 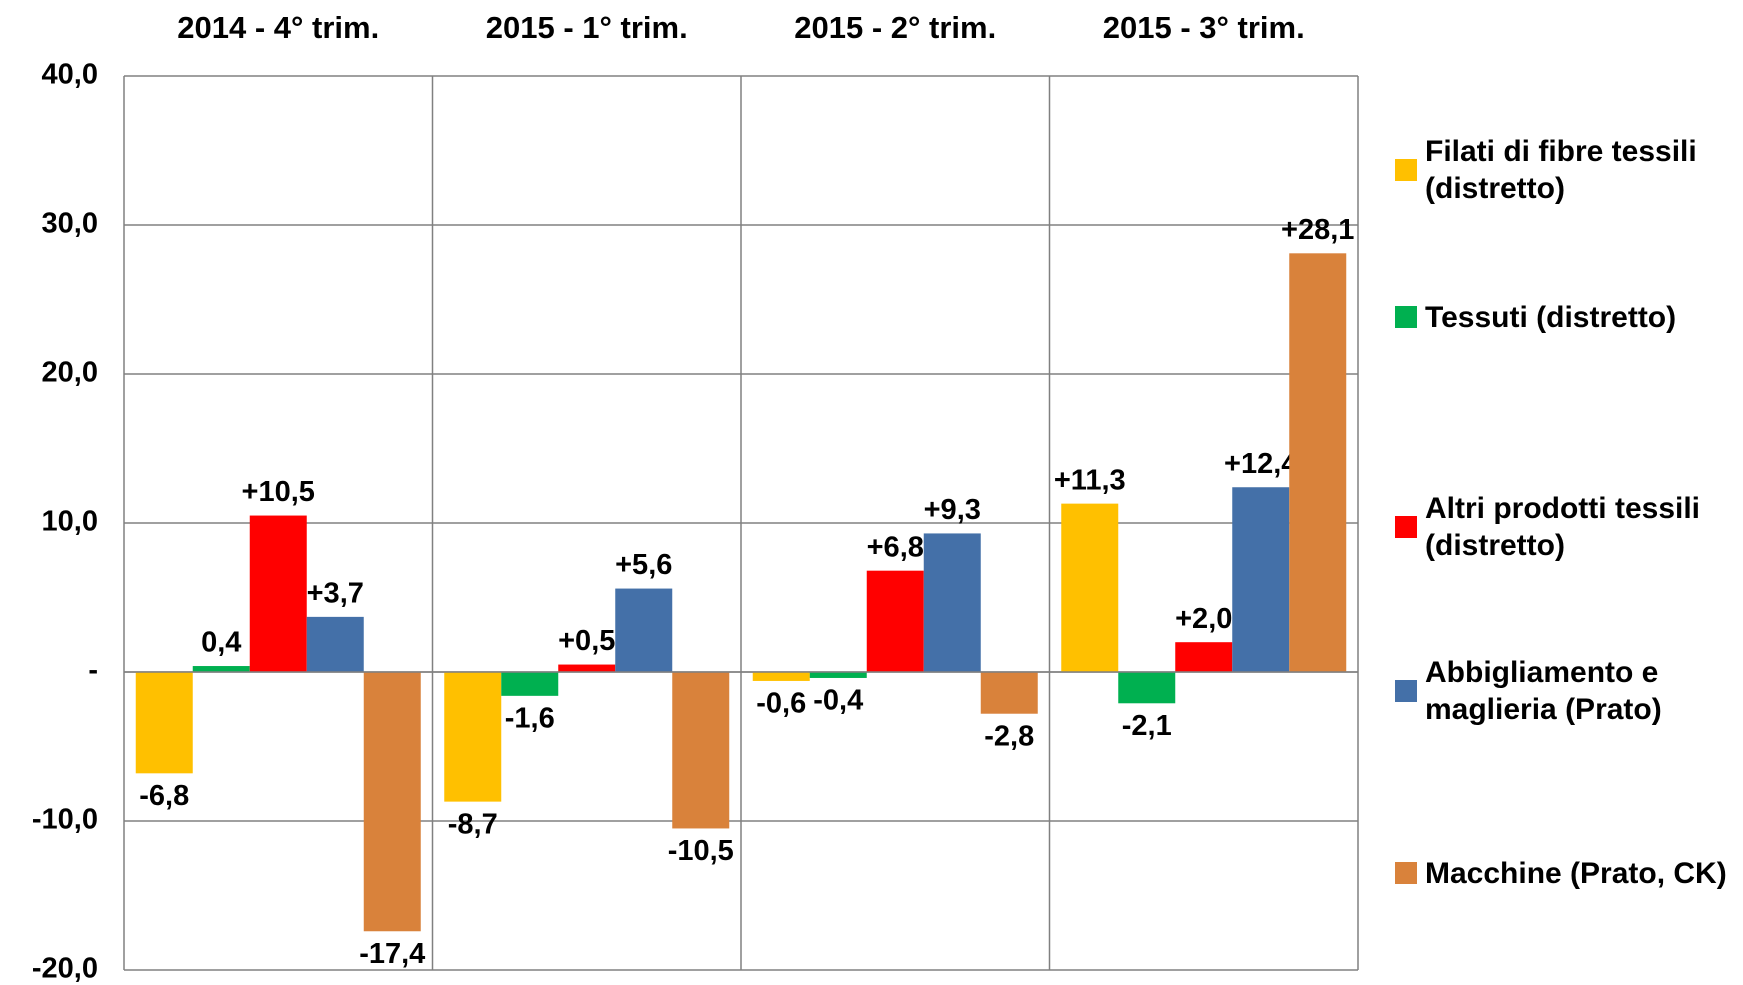 I want to click on data-label: +11,3, so click(x=1090, y=480).